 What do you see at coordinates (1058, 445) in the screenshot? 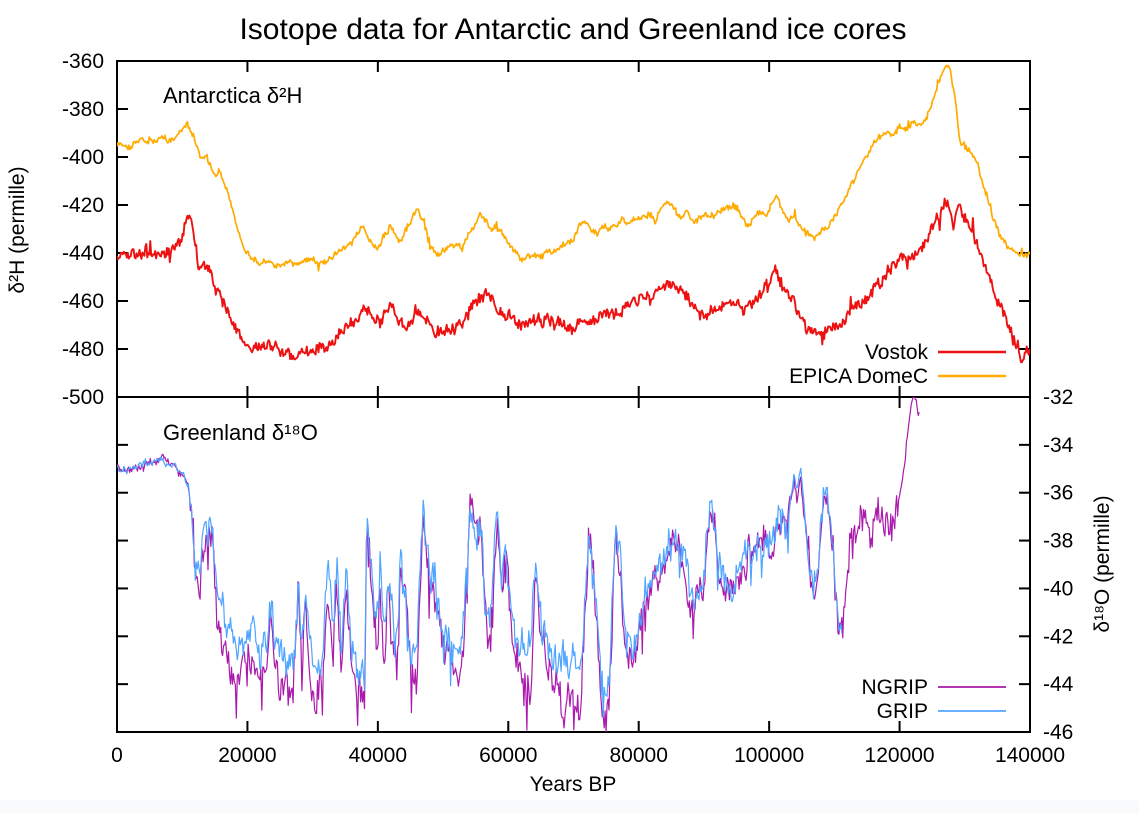
I see `y-tick-label: -34` at bounding box center [1058, 445].